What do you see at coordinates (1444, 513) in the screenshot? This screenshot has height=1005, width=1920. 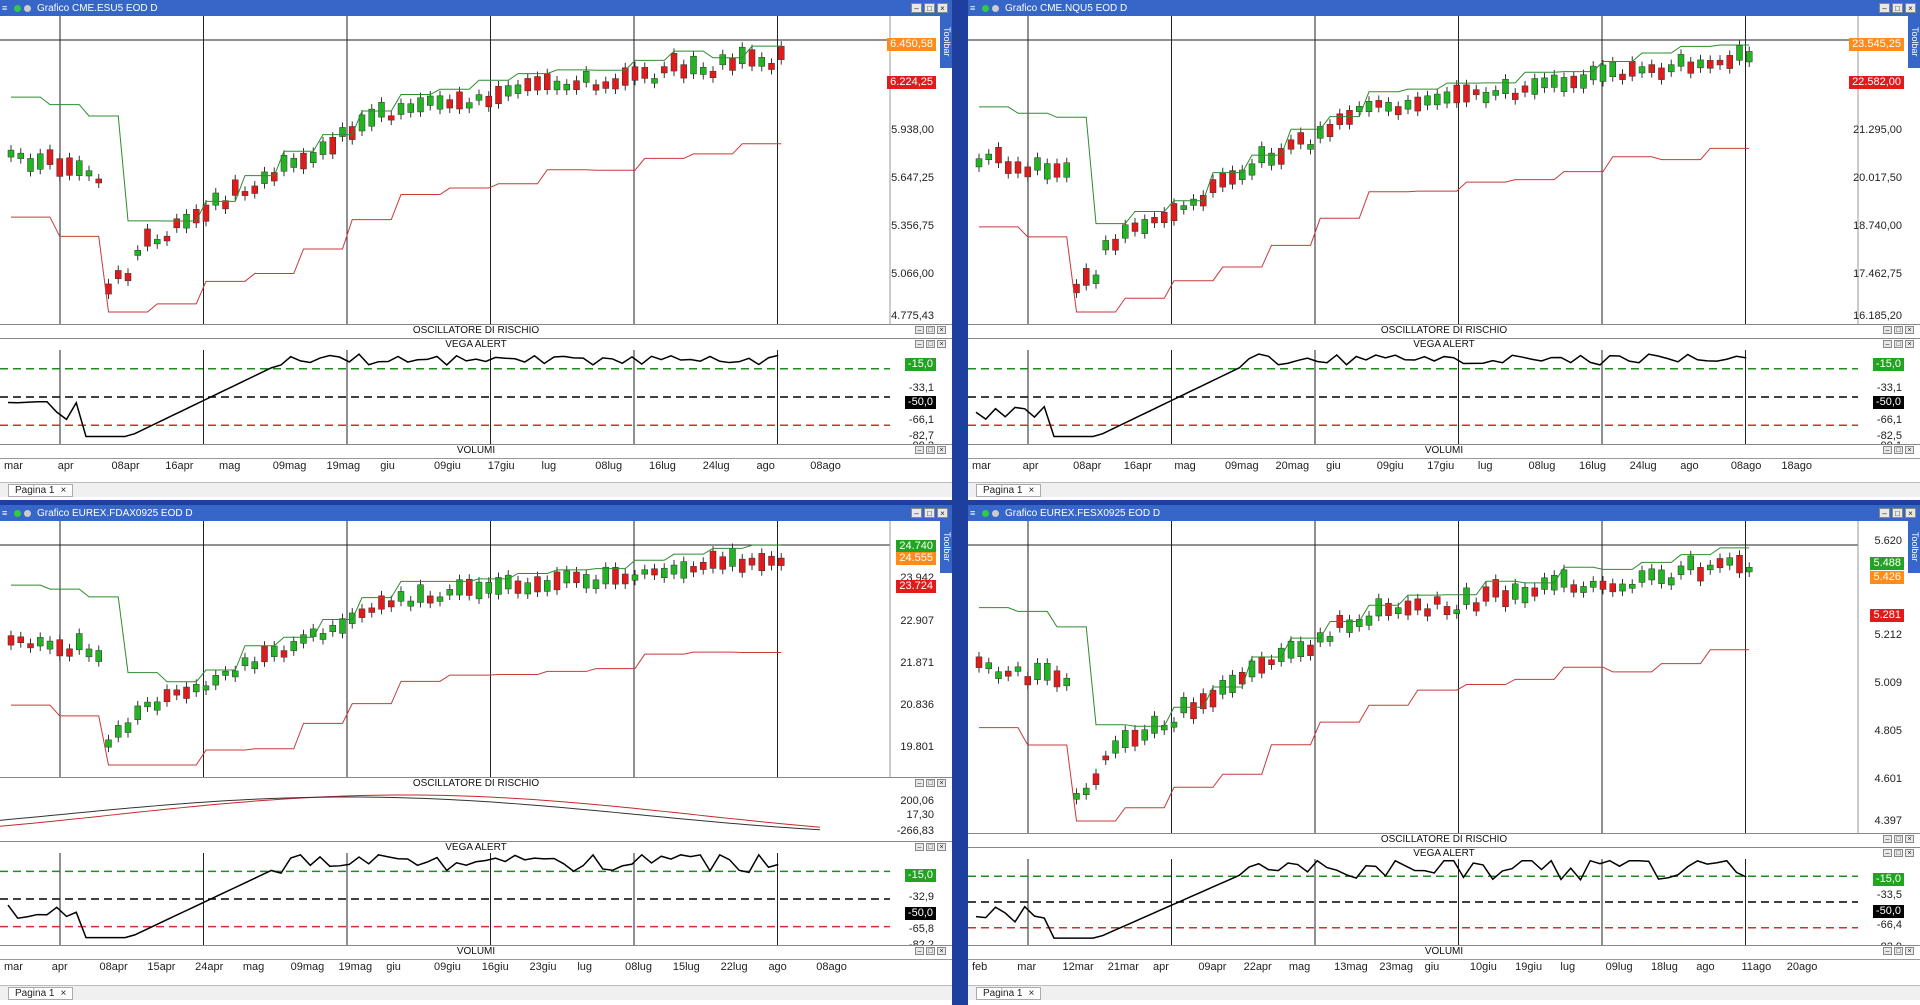 I see `window-titlebar: ≡ Grafico EUREX.FESX0925 EOD D – □ ×` at bounding box center [1444, 513].